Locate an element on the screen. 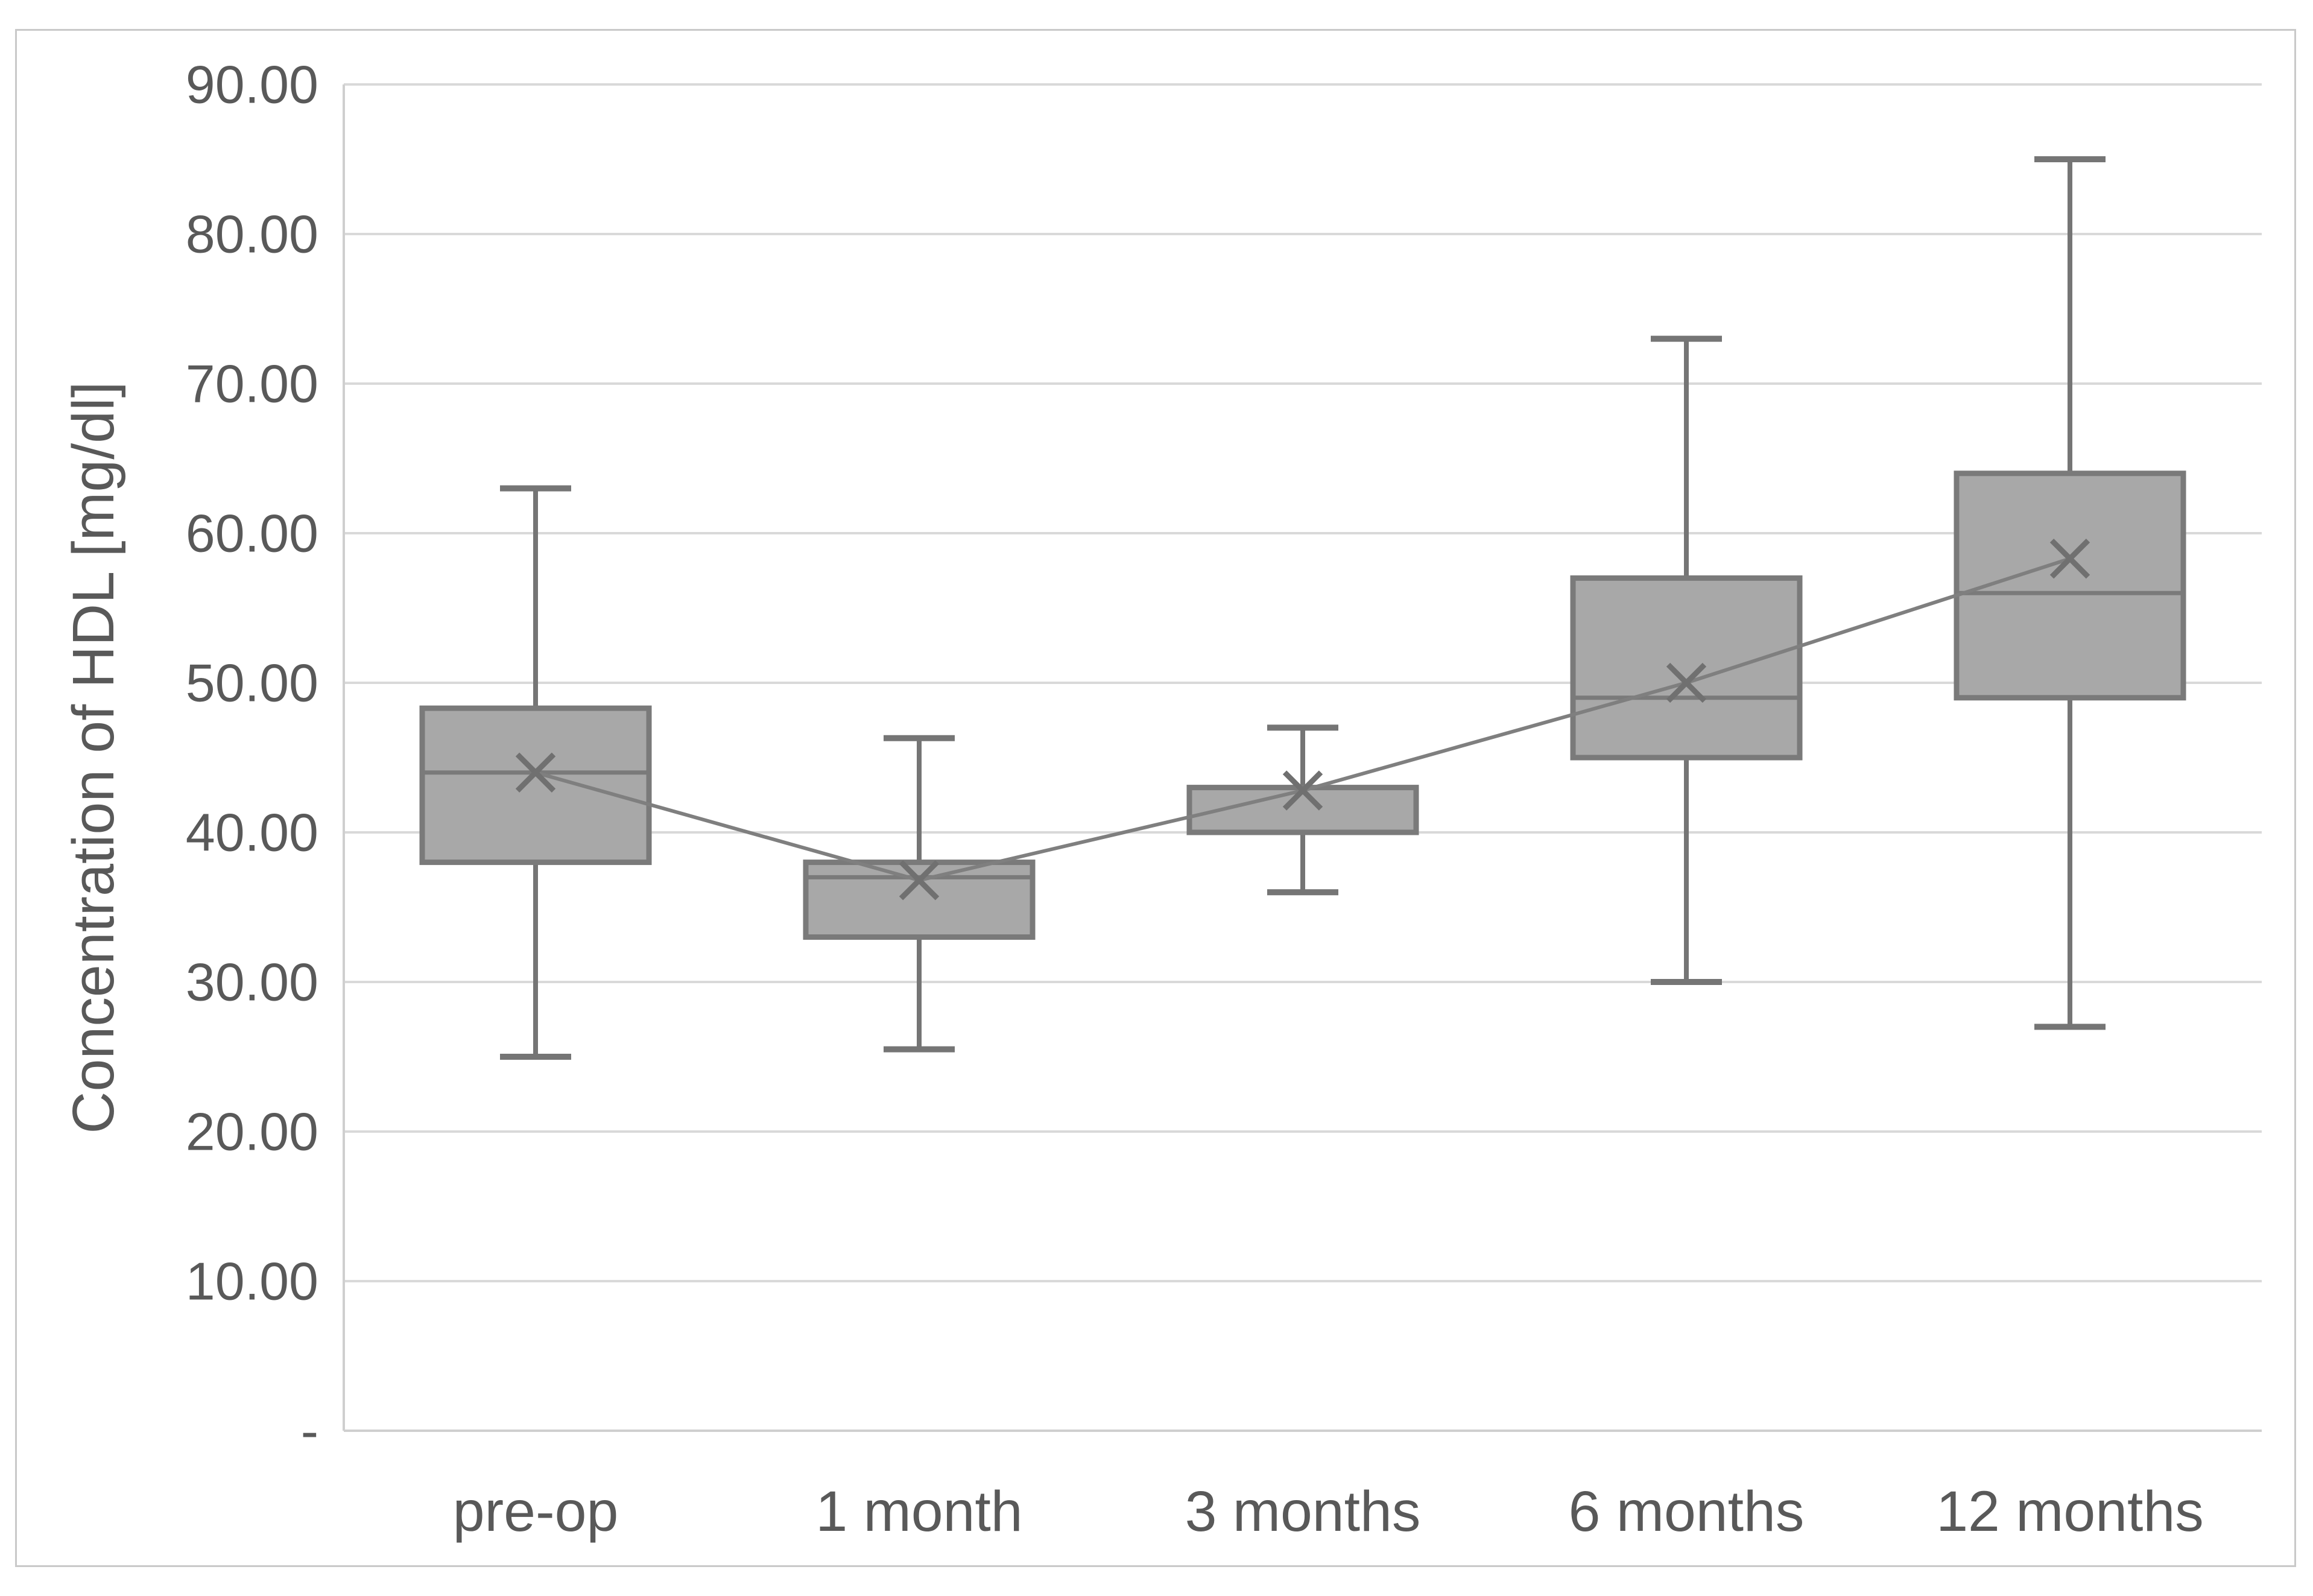  y-tick-label-40.00: 40.00 is located at coordinates (252, 833).